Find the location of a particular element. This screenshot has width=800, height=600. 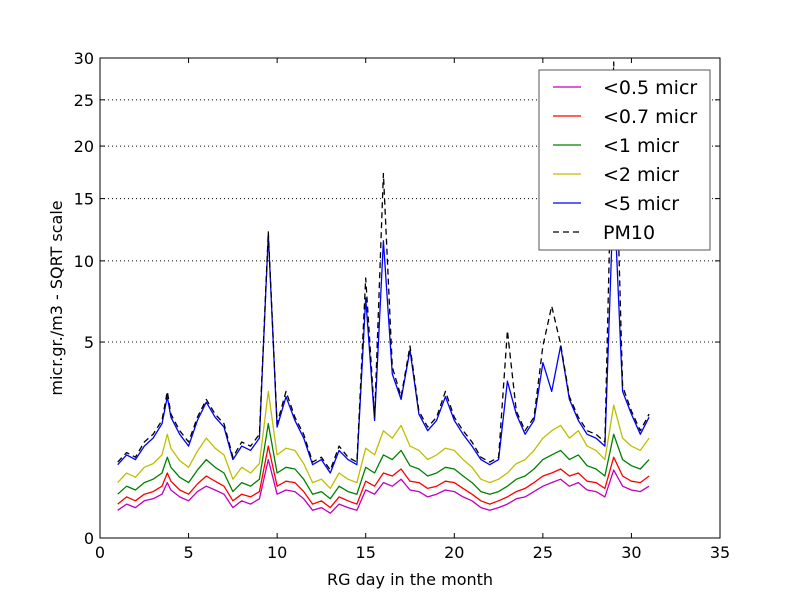

y-tick-label: 5 is located at coordinates (89, 342).